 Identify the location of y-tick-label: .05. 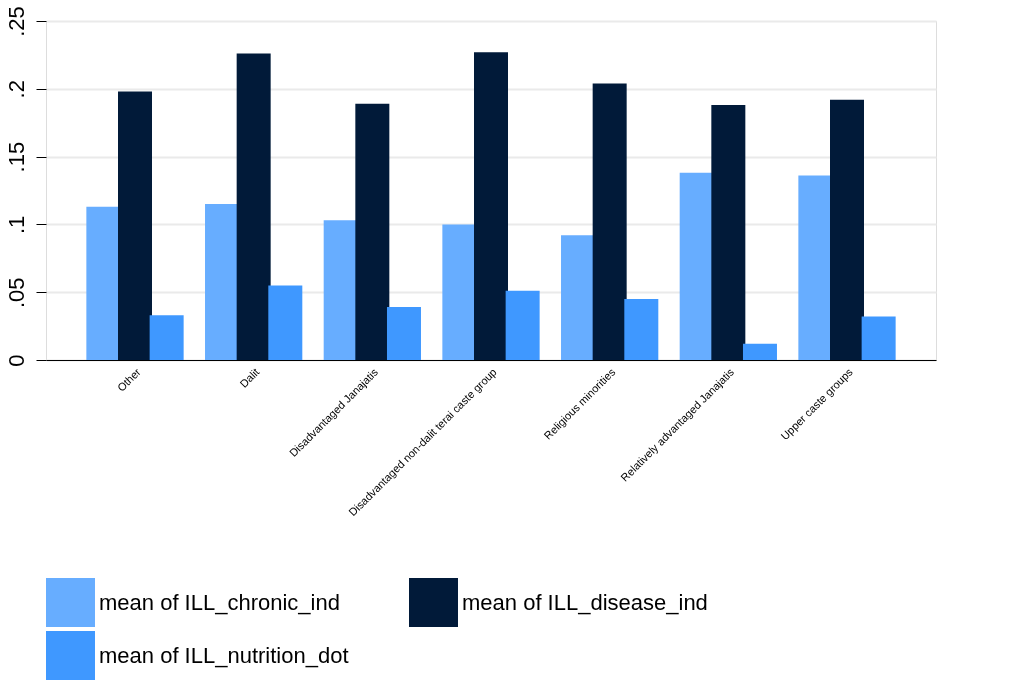
(16, 292).